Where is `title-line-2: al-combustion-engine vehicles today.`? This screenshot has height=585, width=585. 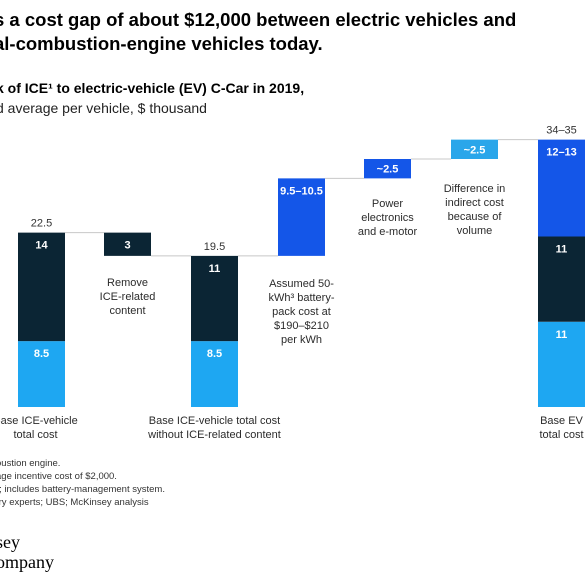 title-line-2: al-combustion-engine vehicles today. is located at coordinates (161, 43).